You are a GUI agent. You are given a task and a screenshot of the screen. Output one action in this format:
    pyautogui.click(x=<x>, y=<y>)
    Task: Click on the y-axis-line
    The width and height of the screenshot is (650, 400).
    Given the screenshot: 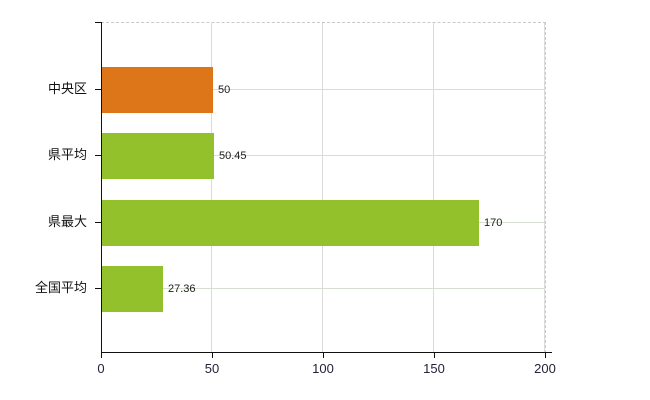 What is the action you would take?
    pyautogui.click(x=101, y=187)
    